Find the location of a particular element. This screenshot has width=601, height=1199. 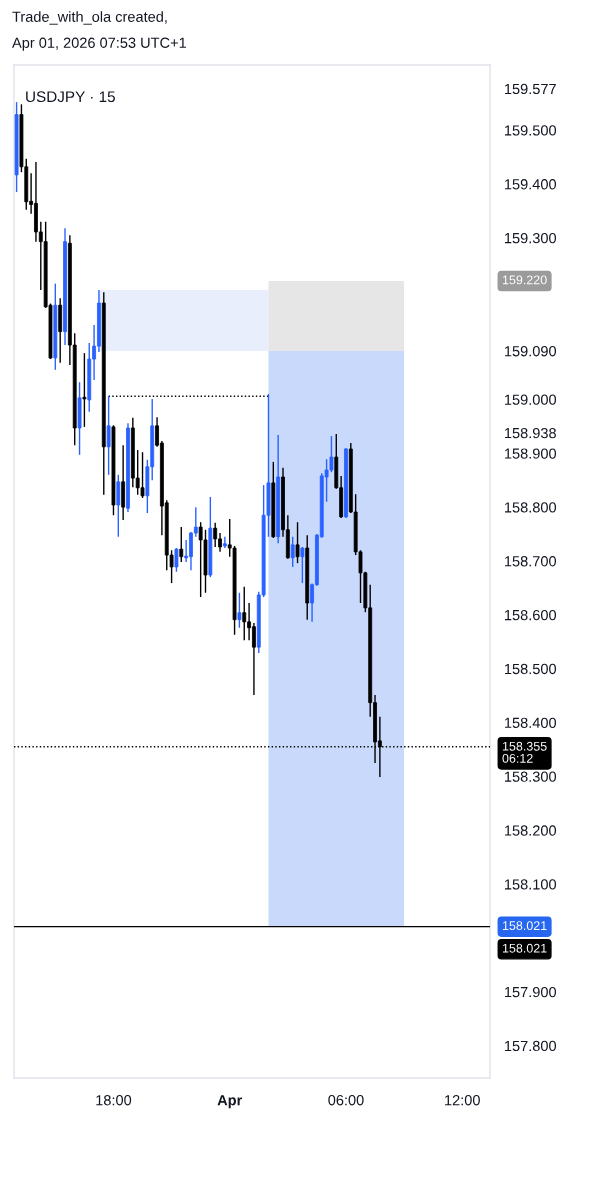

y-tick-label: 157.800 is located at coordinates (531, 1046).